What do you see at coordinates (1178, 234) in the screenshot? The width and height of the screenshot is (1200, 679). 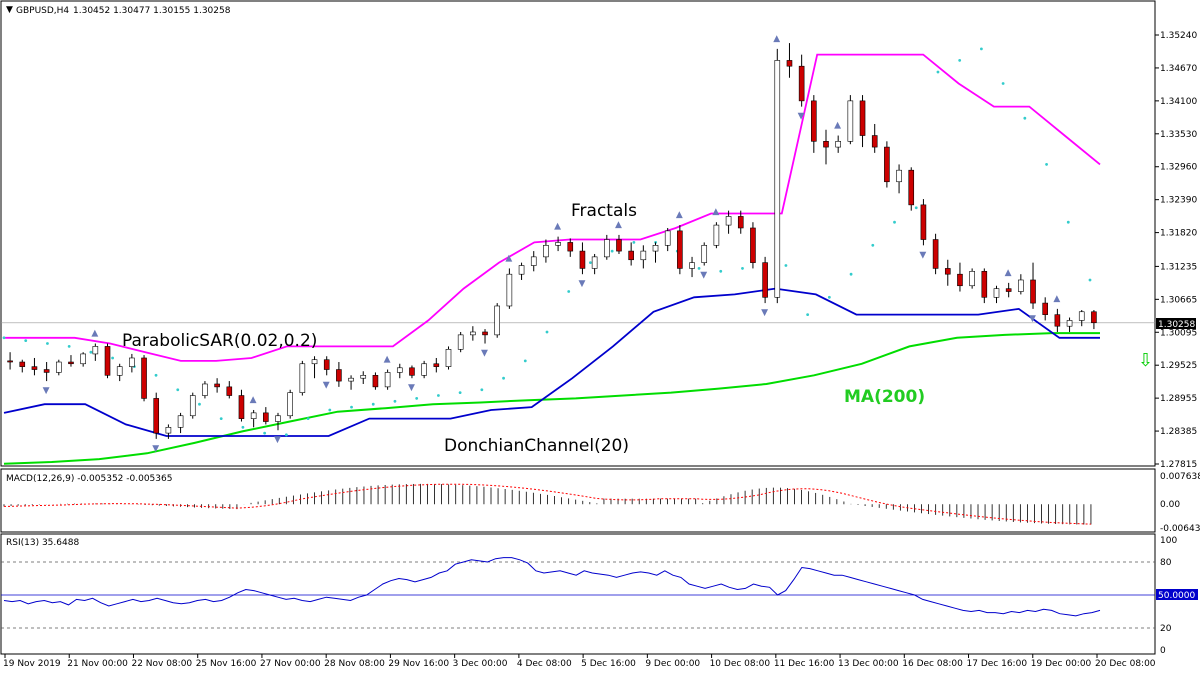 I see `y-tick-label: 1.31820` at bounding box center [1178, 234].